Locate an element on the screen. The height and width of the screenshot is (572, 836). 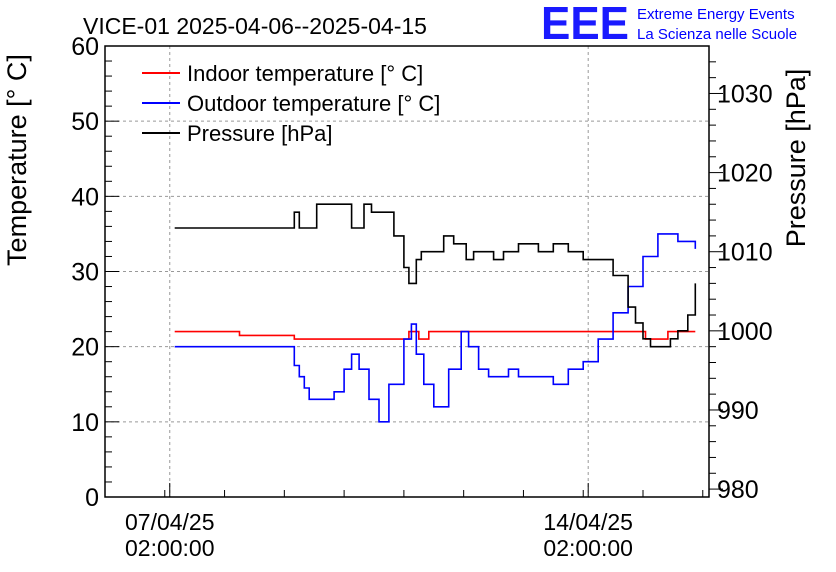
y-tick-label: 10 is located at coordinates (85, 423).